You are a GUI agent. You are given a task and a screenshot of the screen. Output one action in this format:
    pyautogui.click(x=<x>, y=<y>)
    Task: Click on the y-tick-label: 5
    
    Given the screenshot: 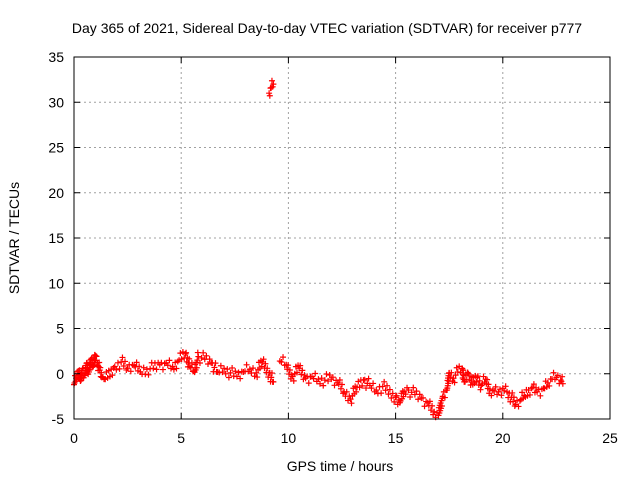 What is the action you would take?
    pyautogui.click(x=60, y=329)
    